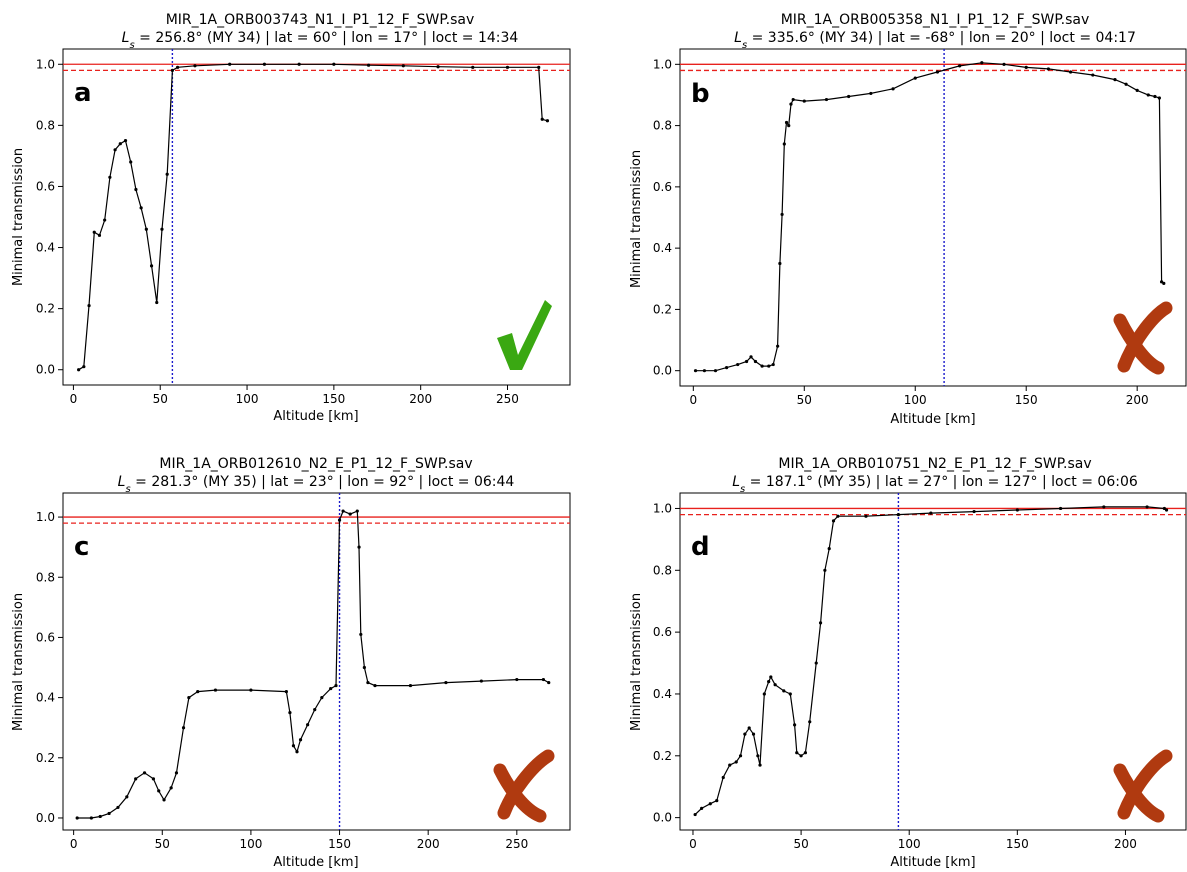 This screenshot has width=1187, height=872. Describe the element at coordinates (45, 698) in the screenshot. I see `panel-c-ytick-label-2: 0.4` at that location.